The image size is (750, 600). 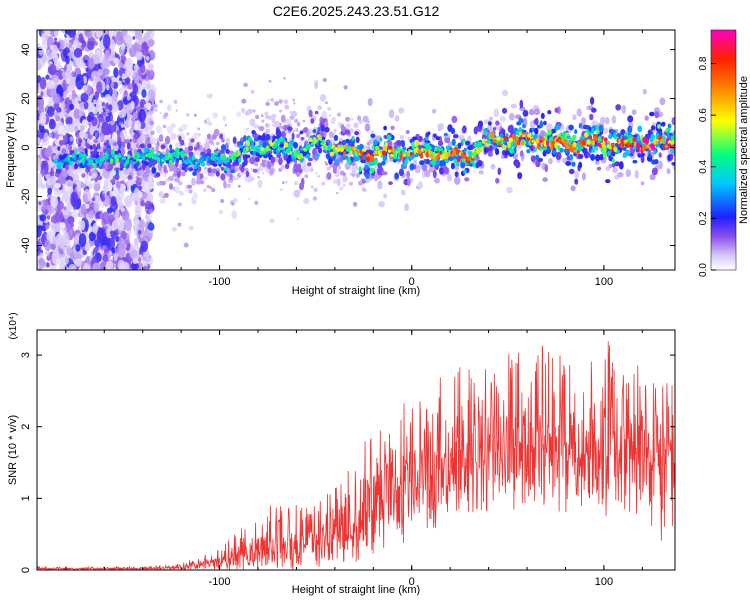 What do you see at coordinates (703, 166) in the screenshot?
I see `colorbar-tick-label: 0.4` at bounding box center [703, 166].